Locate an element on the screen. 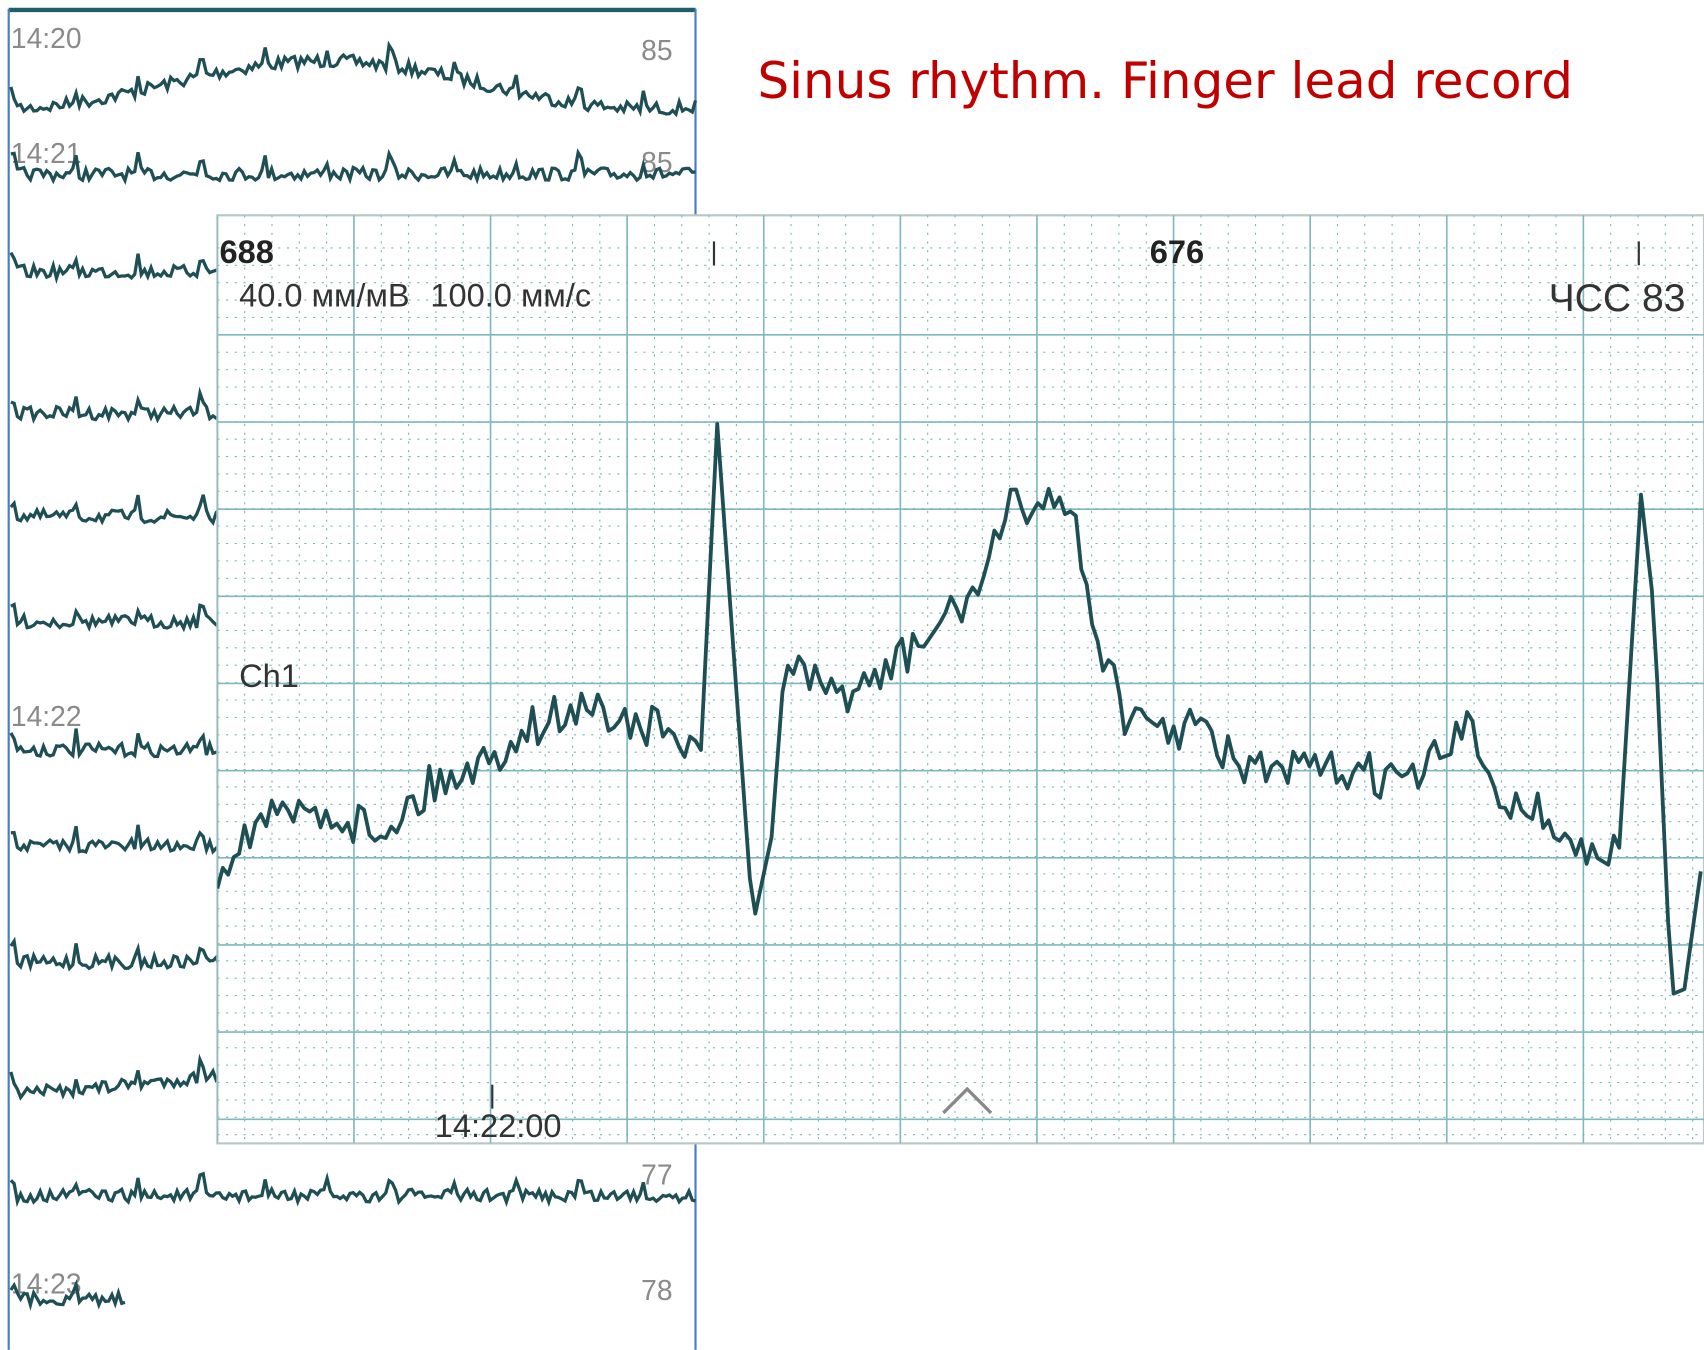  heart-rate: ЧСС 83 is located at coordinates (1617, 298).